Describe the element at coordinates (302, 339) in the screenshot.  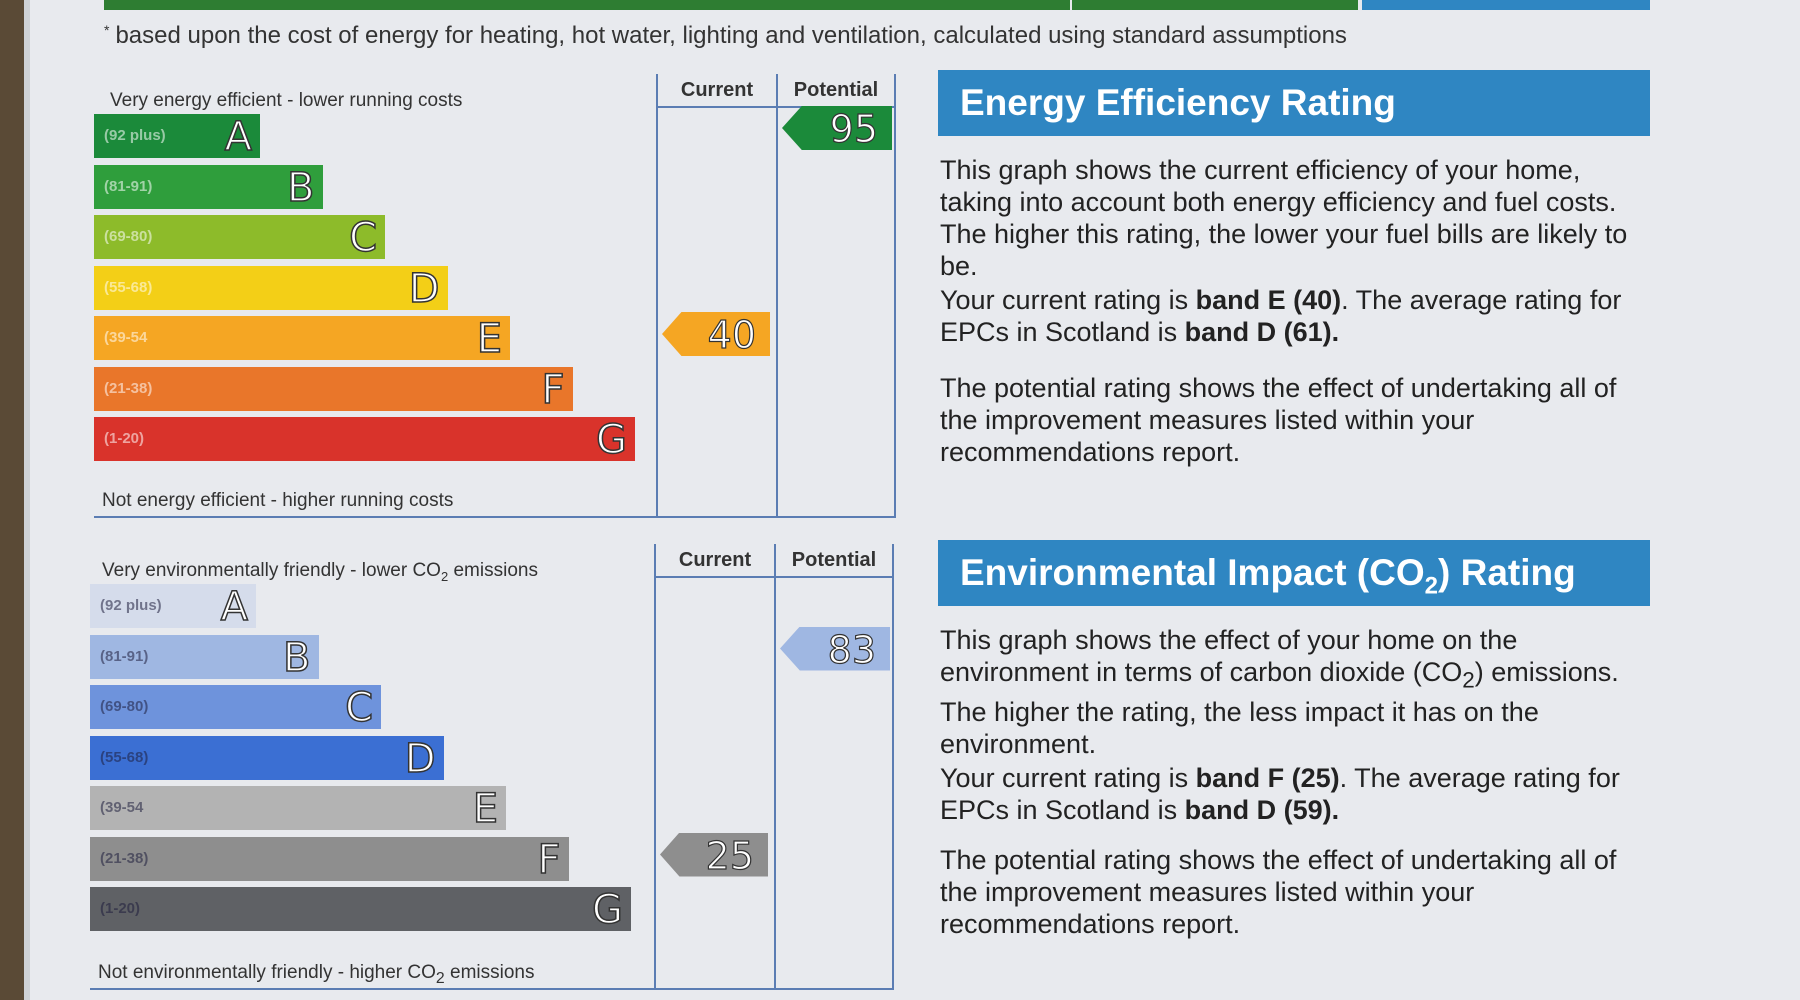
I see `energy-band-e: (39-54 E` at that location.